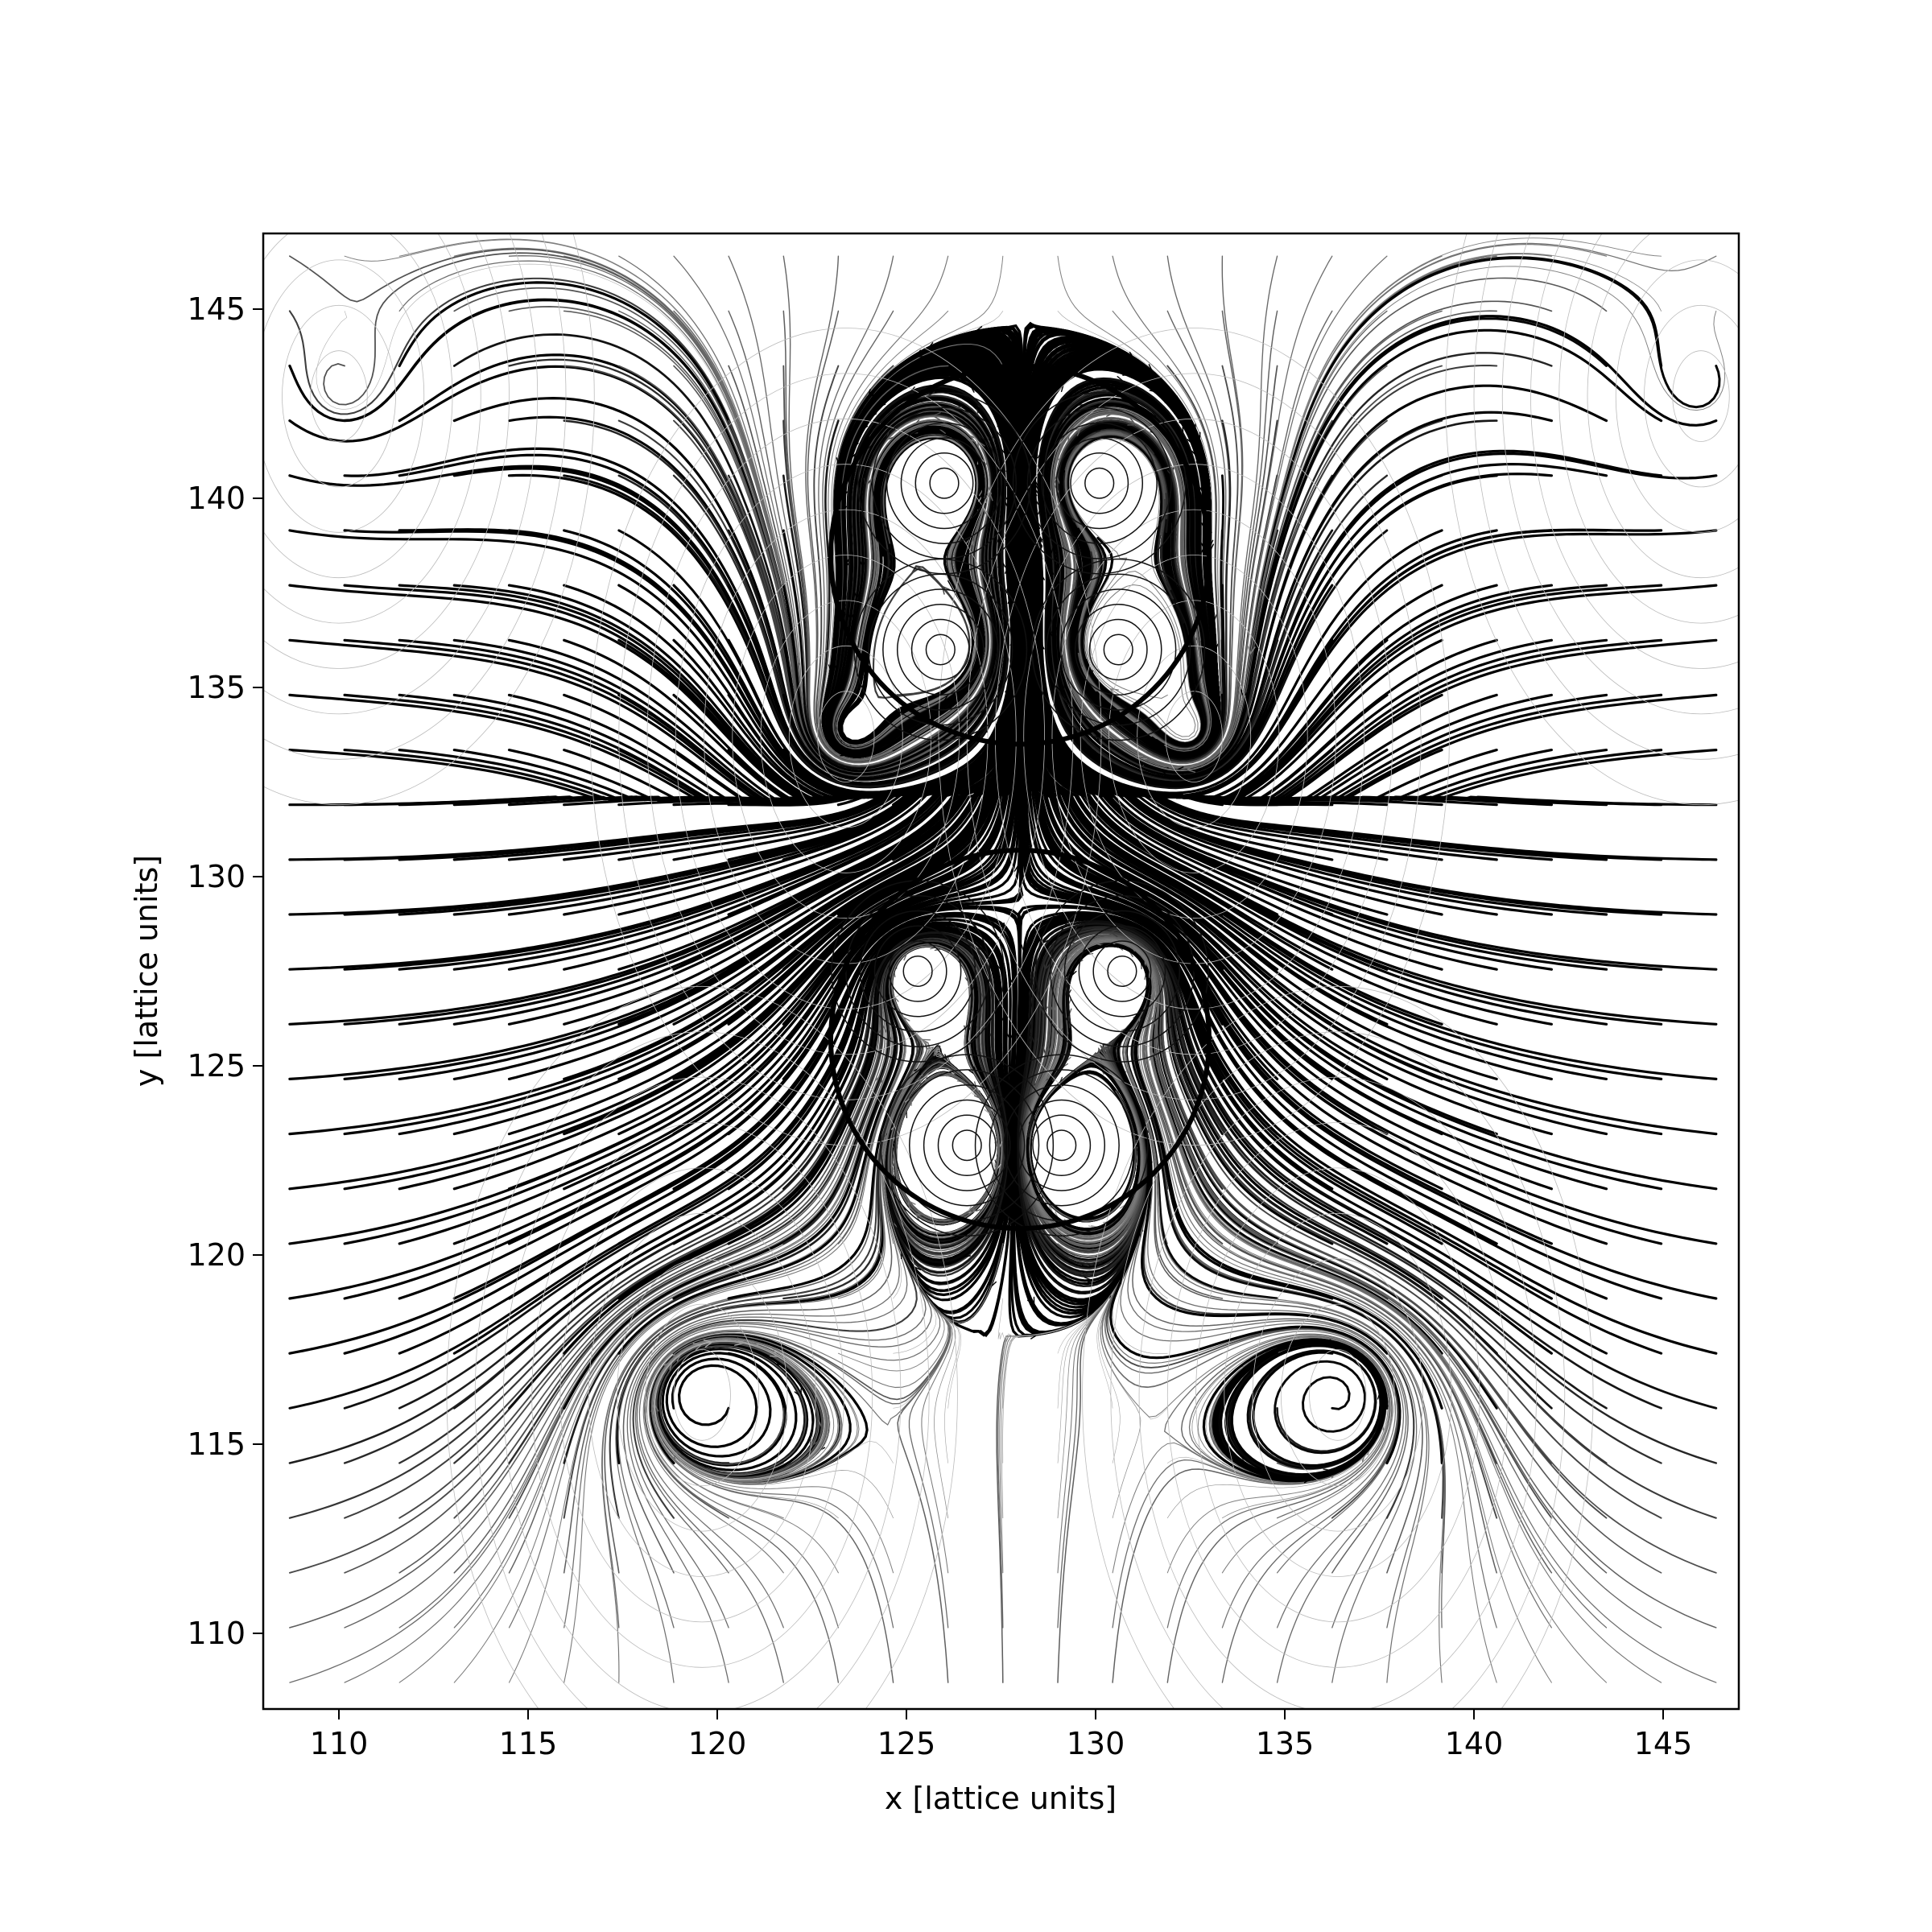 The height and width of the screenshot is (1932, 1932). I want to click on x-tick-label: 120, so click(717, 1743).